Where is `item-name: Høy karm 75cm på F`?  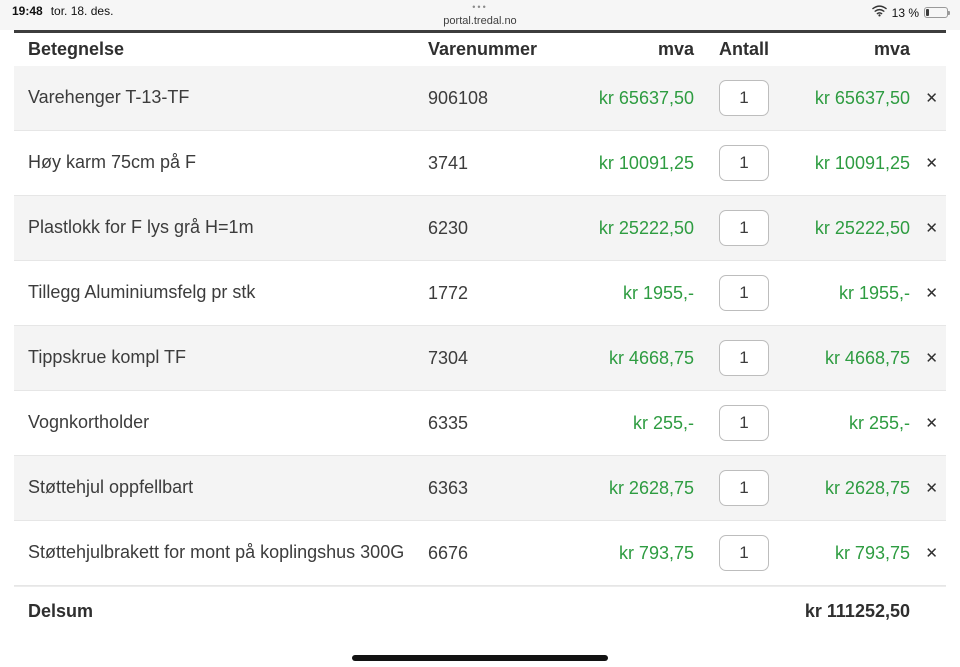 item-name: Høy karm 75cm på F is located at coordinates (112, 162).